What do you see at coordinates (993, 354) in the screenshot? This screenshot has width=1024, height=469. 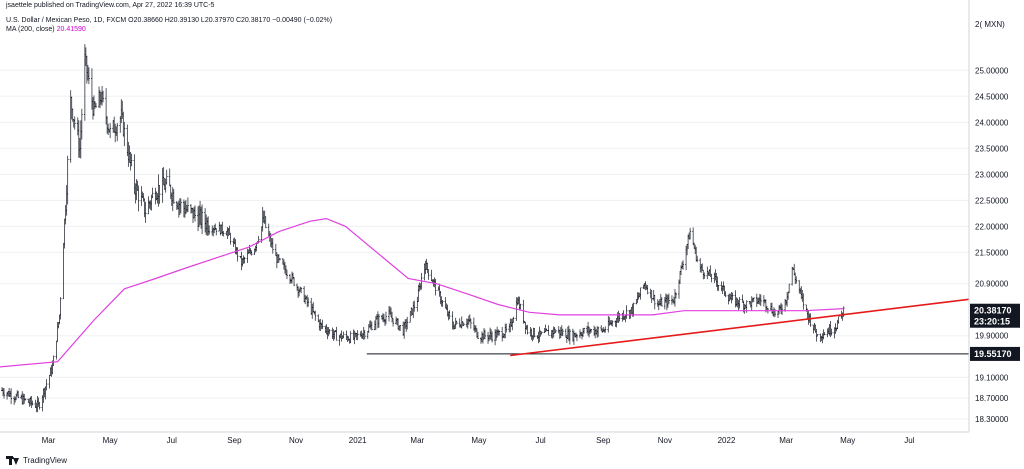 I see `support-tag-label: 19.55170` at bounding box center [993, 354].